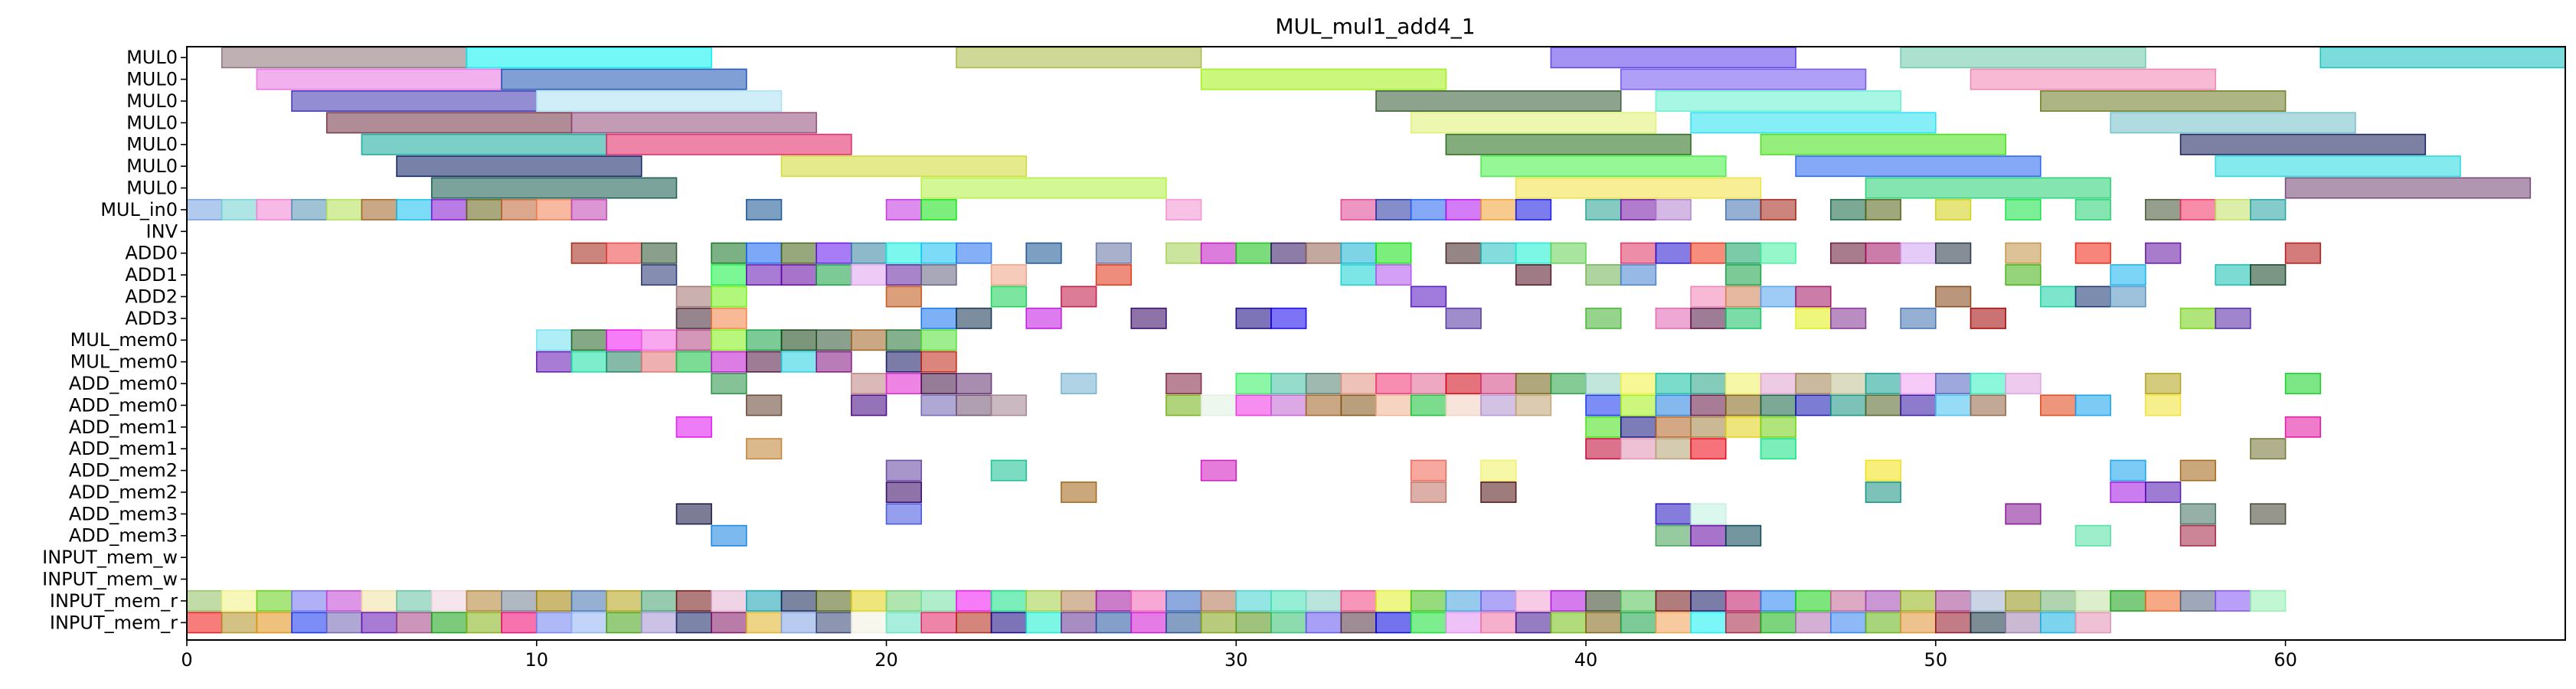 The image size is (2576, 689). I want to click on x-tick-label: 50, so click(1936, 660).